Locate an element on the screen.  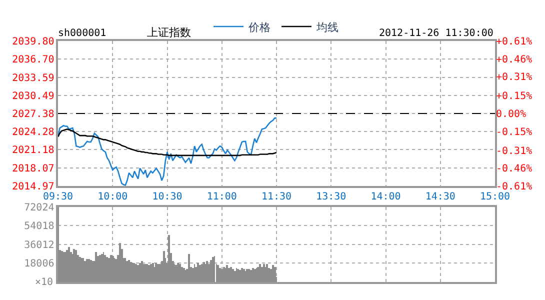
y-tick-label: 2014.97 is located at coordinates (33, 186).